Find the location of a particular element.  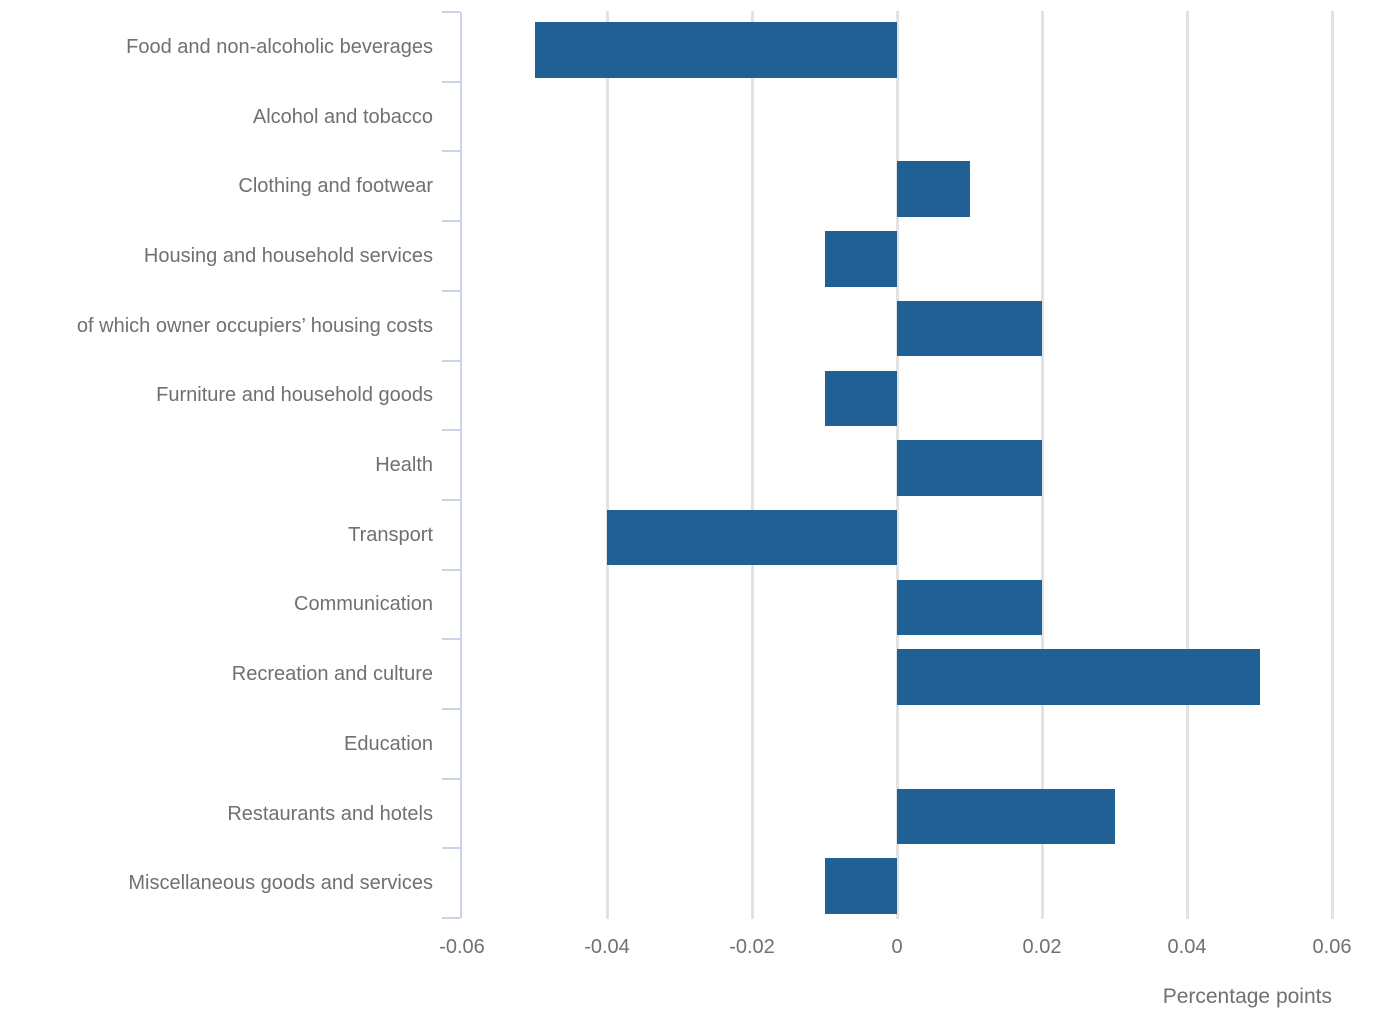

bar-health is located at coordinates (969, 468).